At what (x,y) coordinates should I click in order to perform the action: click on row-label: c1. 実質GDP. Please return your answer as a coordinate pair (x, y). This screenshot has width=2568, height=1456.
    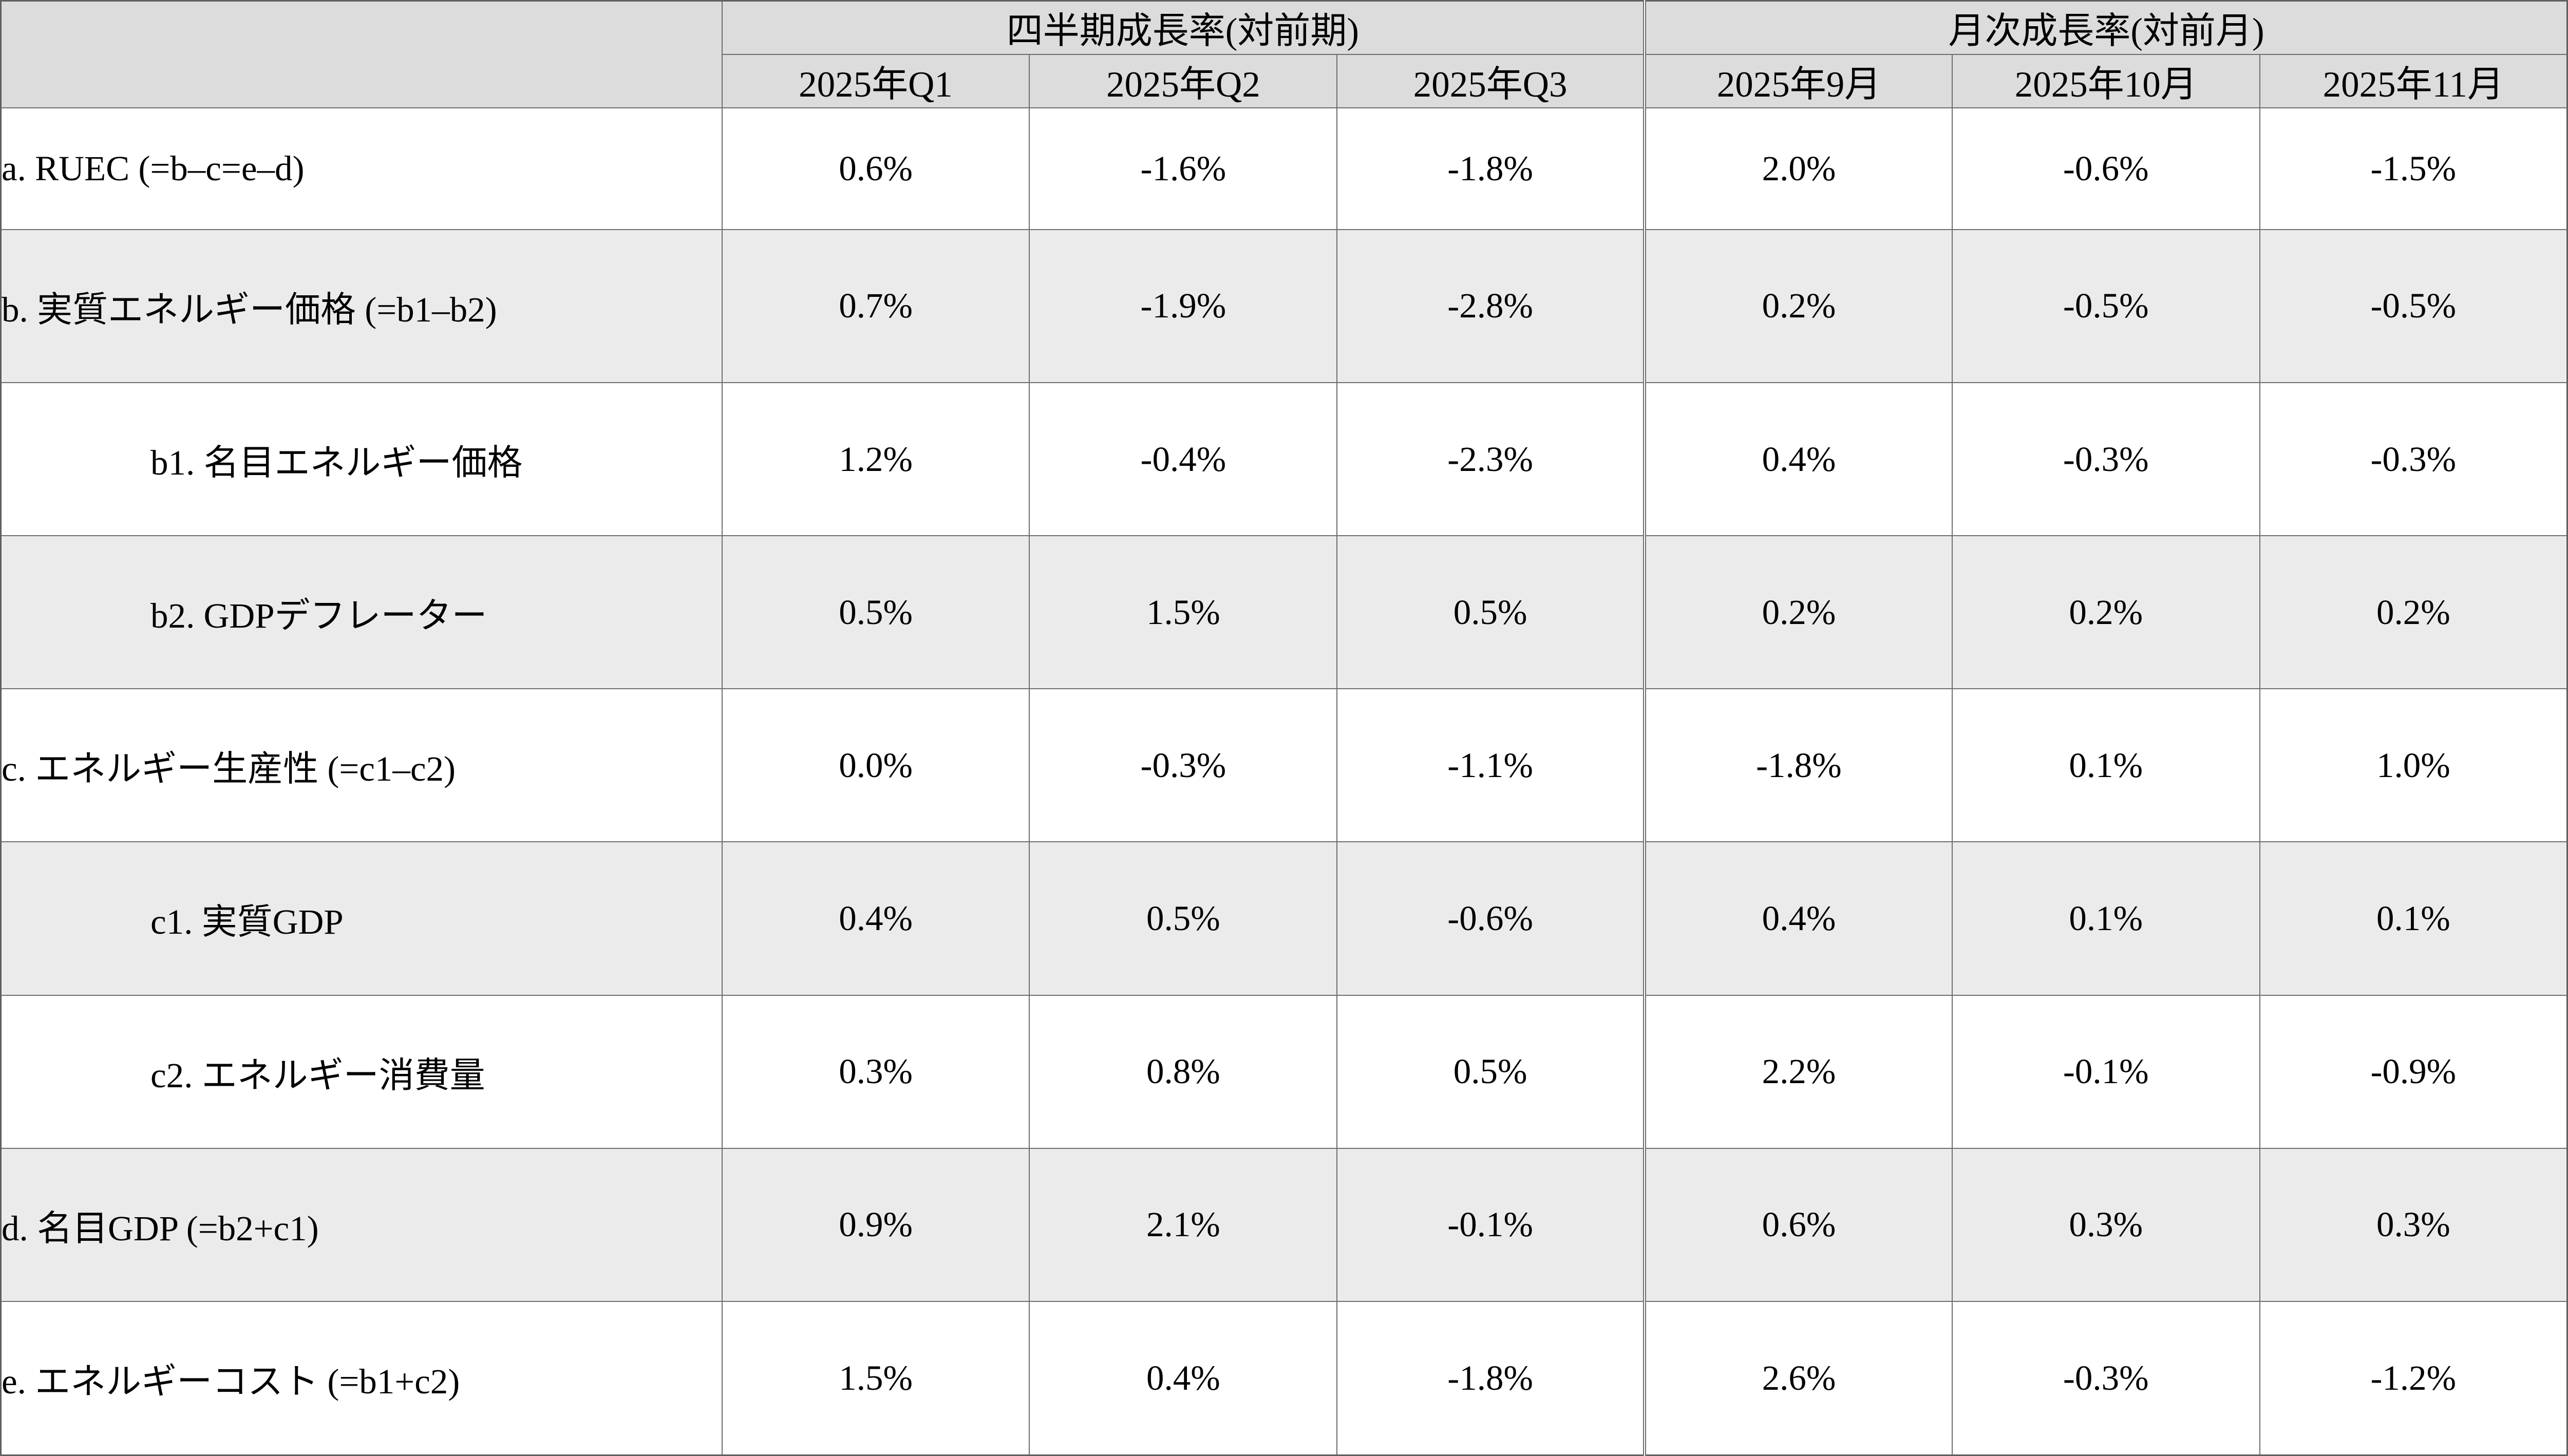
    Looking at the image, I should click on (361, 918).